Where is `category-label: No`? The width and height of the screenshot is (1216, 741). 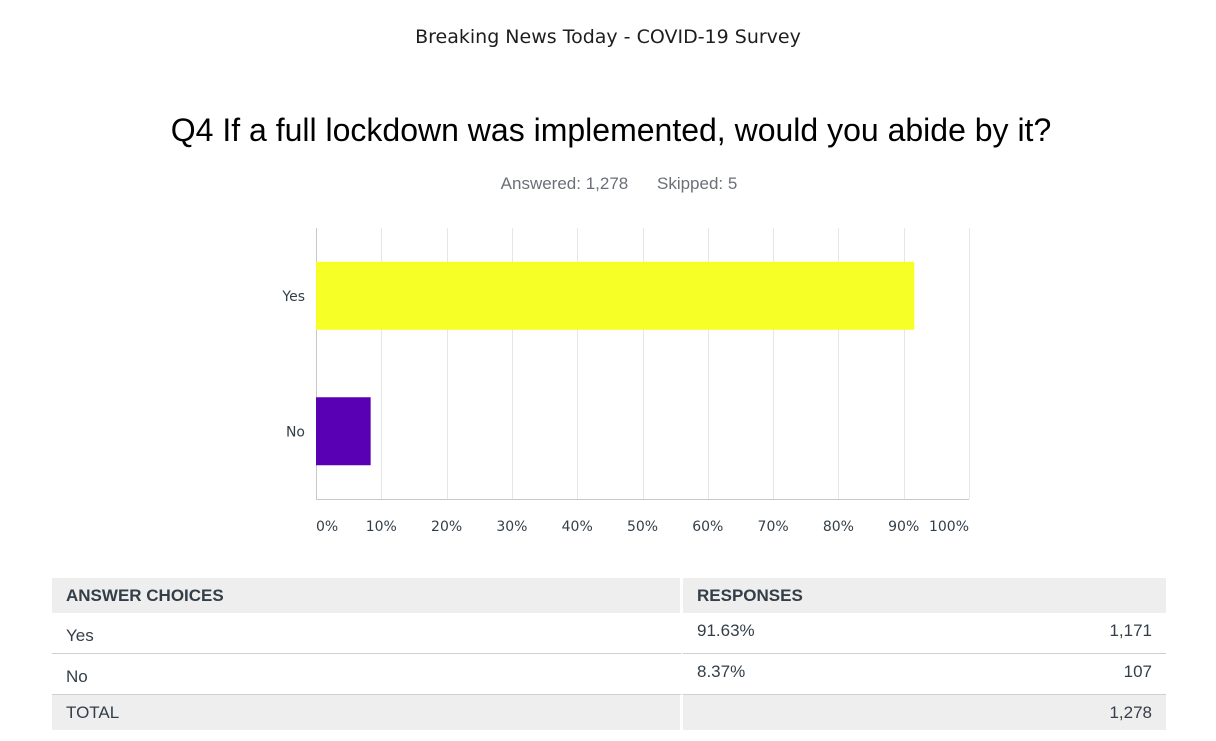
category-label: No is located at coordinates (295, 432).